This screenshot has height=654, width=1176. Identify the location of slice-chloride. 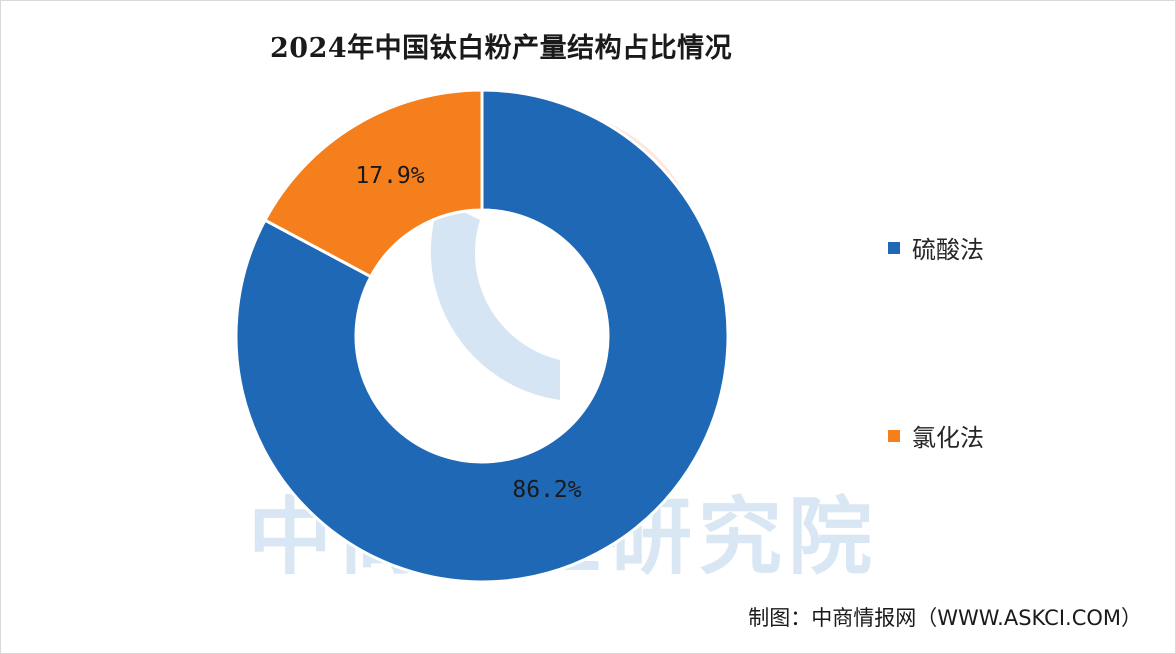
(373, 183).